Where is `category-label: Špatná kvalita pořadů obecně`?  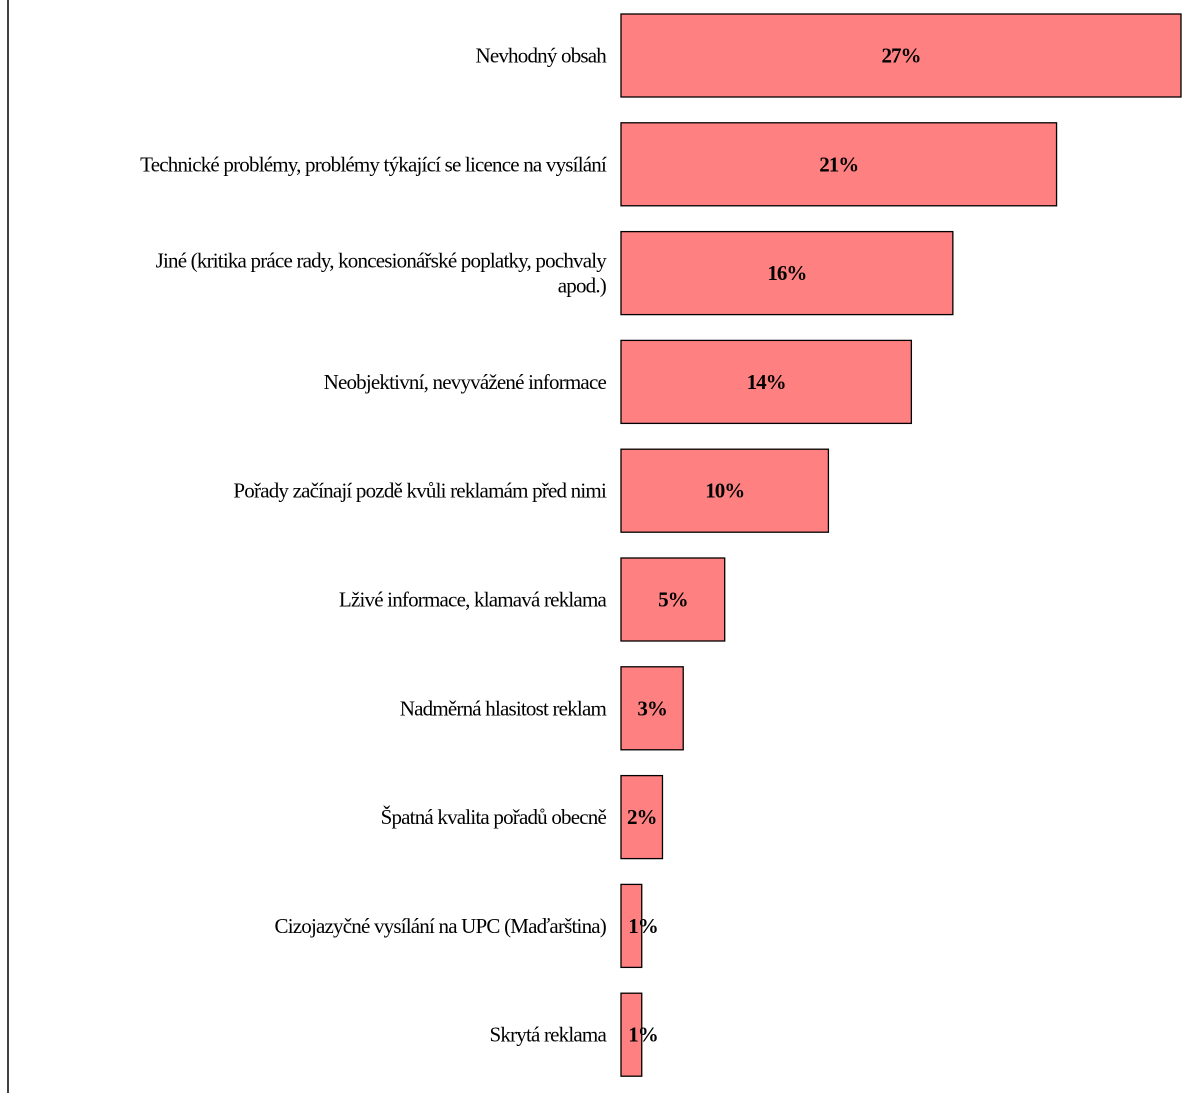 category-label: Špatná kvalita pořadů obecně is located at coordinates (494, 817).